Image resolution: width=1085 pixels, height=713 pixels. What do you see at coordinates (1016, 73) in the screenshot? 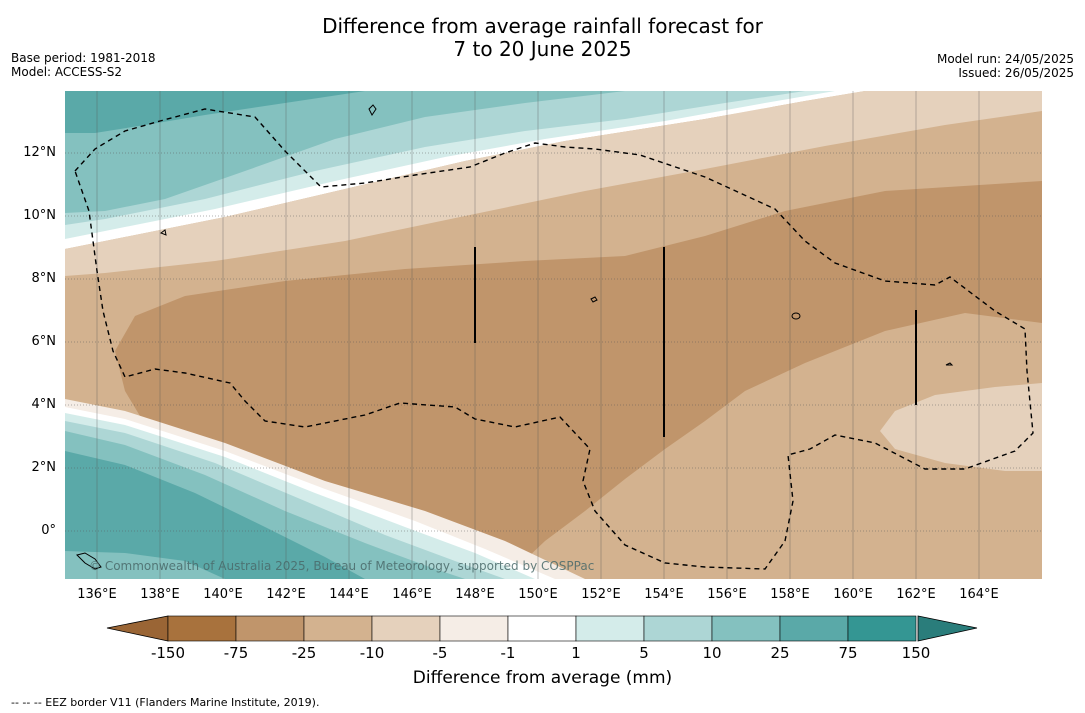
I see `issued-text: Issued: 26/05/2025` at bounding box center [1016, 73].